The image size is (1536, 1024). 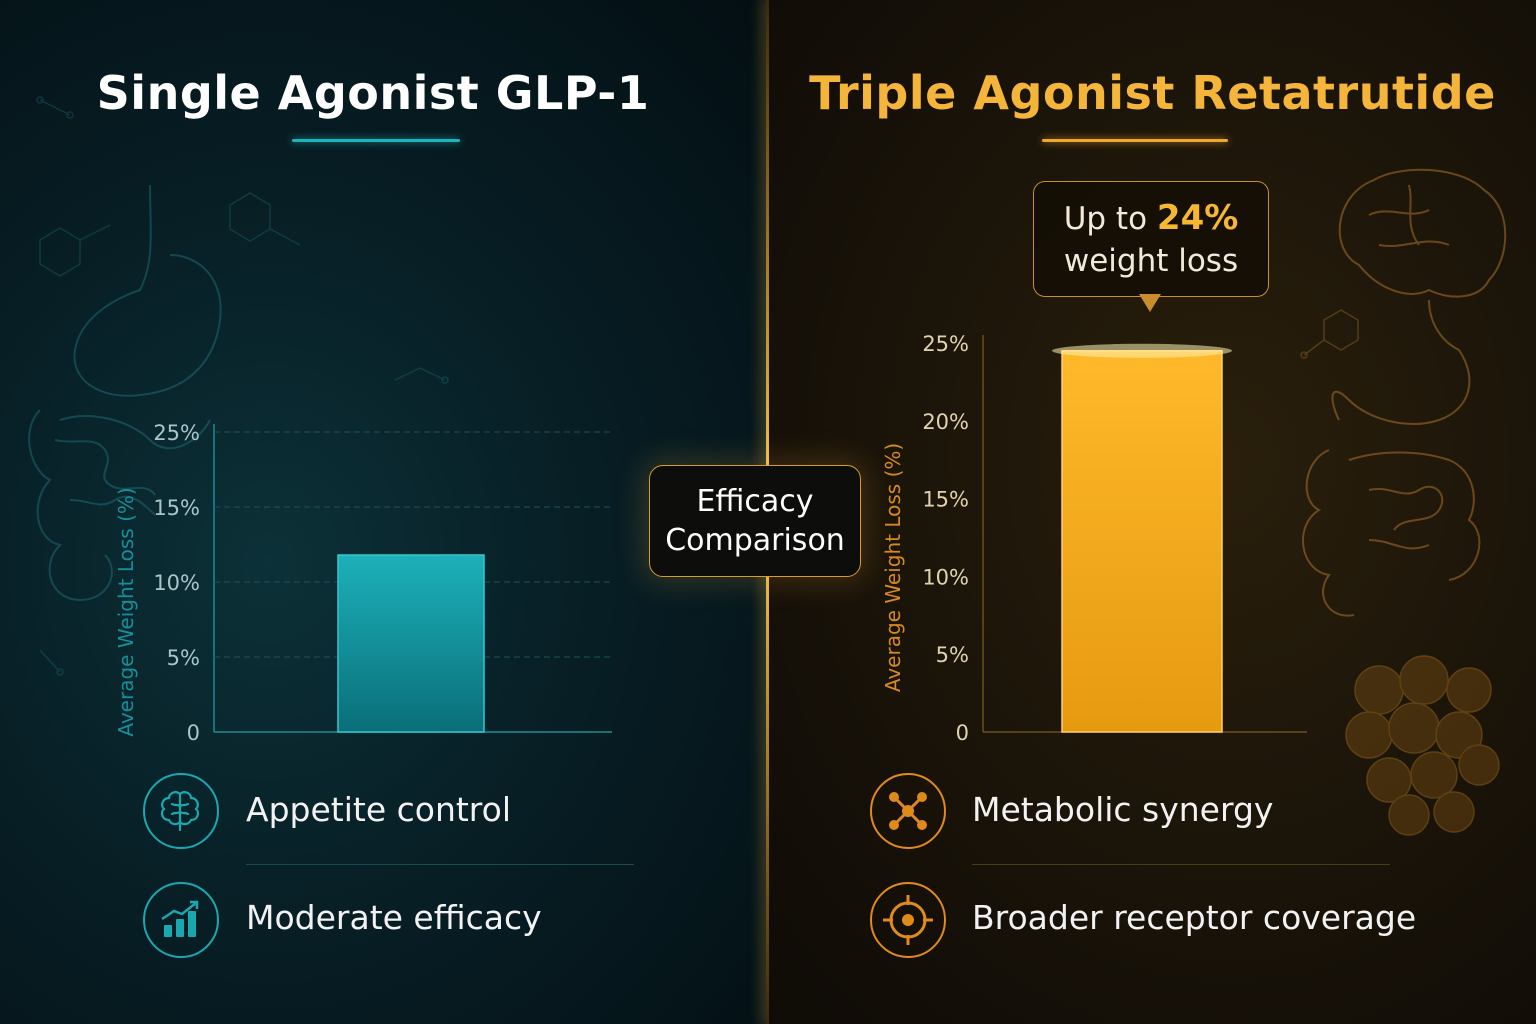 I want to click on feature-label-metabolic-synergy: Metabolic synergy, so click(x=1123, y=809).